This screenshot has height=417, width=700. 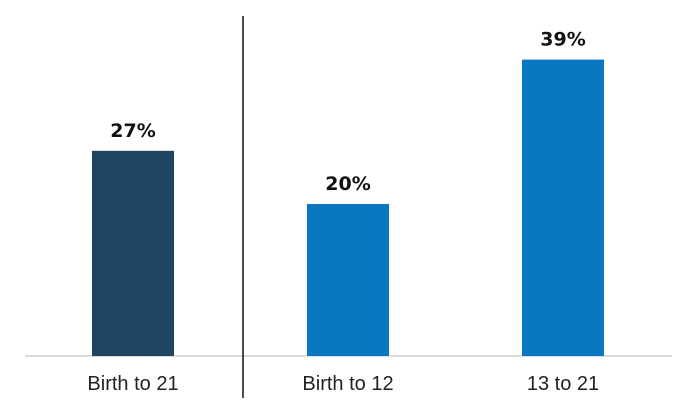 I want to click on category-label-1: Birth to 12, so click(x=347, y=384).